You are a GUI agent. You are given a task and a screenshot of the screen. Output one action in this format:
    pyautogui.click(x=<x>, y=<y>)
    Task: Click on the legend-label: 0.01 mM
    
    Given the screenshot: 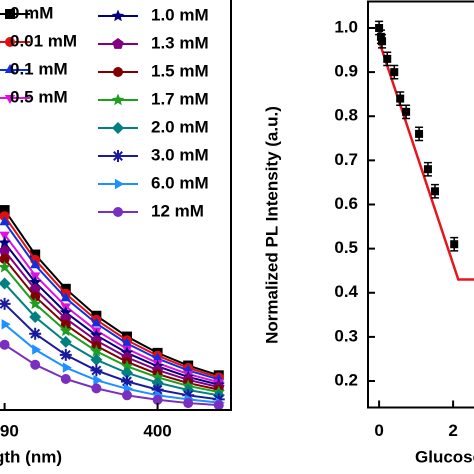 What is the action you would take?
    pyautogui.click(x=43, y=40)
    